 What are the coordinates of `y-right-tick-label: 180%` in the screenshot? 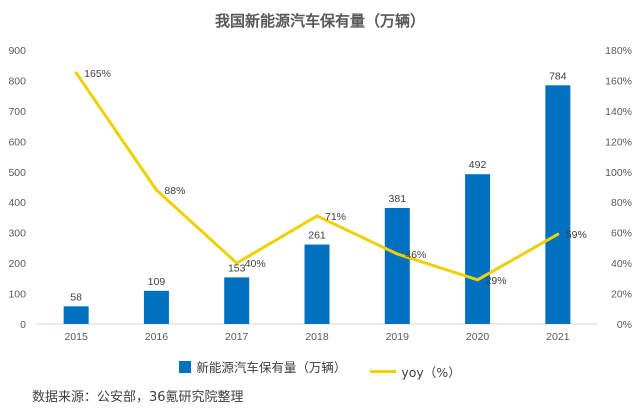 It's located at (618, 51).